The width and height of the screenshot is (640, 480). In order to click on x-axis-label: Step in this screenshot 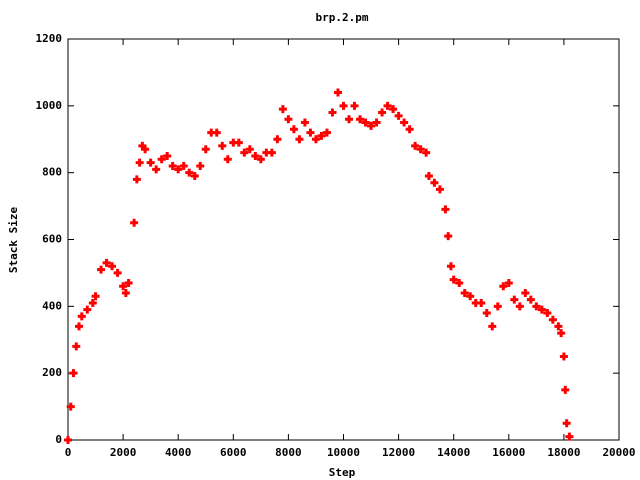, I will do `click(342, 472)`.